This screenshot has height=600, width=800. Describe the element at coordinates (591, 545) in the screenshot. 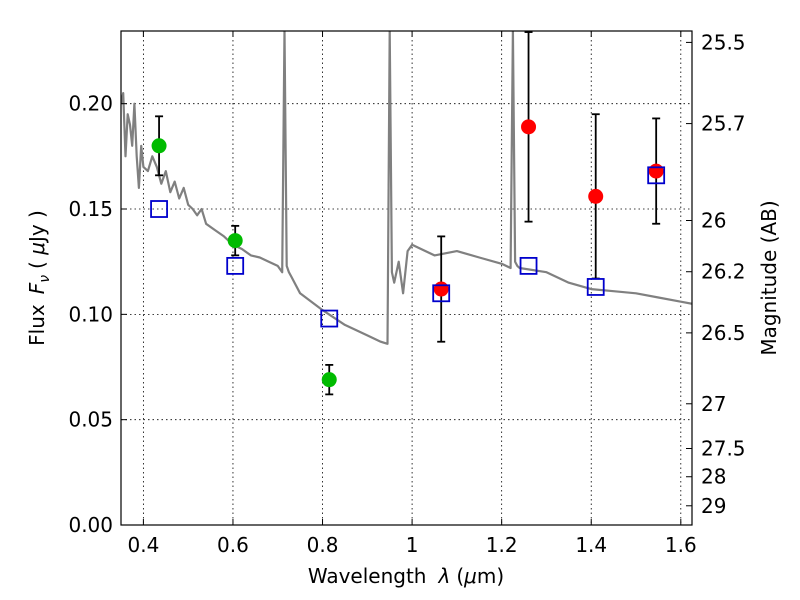

I see `x-tick-label: 1.4` at that location.